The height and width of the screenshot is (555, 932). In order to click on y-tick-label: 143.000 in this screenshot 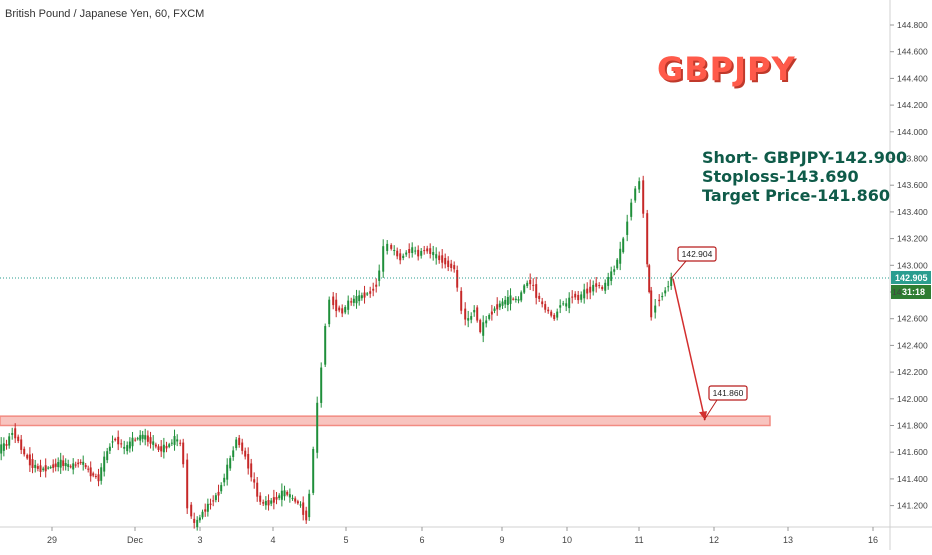, I will do `click(912, 265)`.